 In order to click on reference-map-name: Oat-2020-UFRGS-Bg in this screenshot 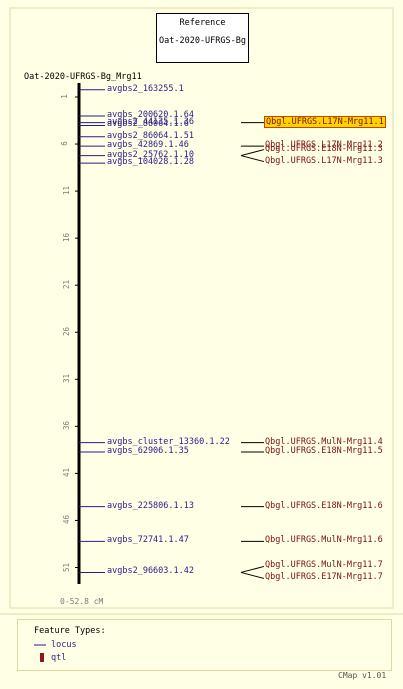, I will do `click(202, 41)`.